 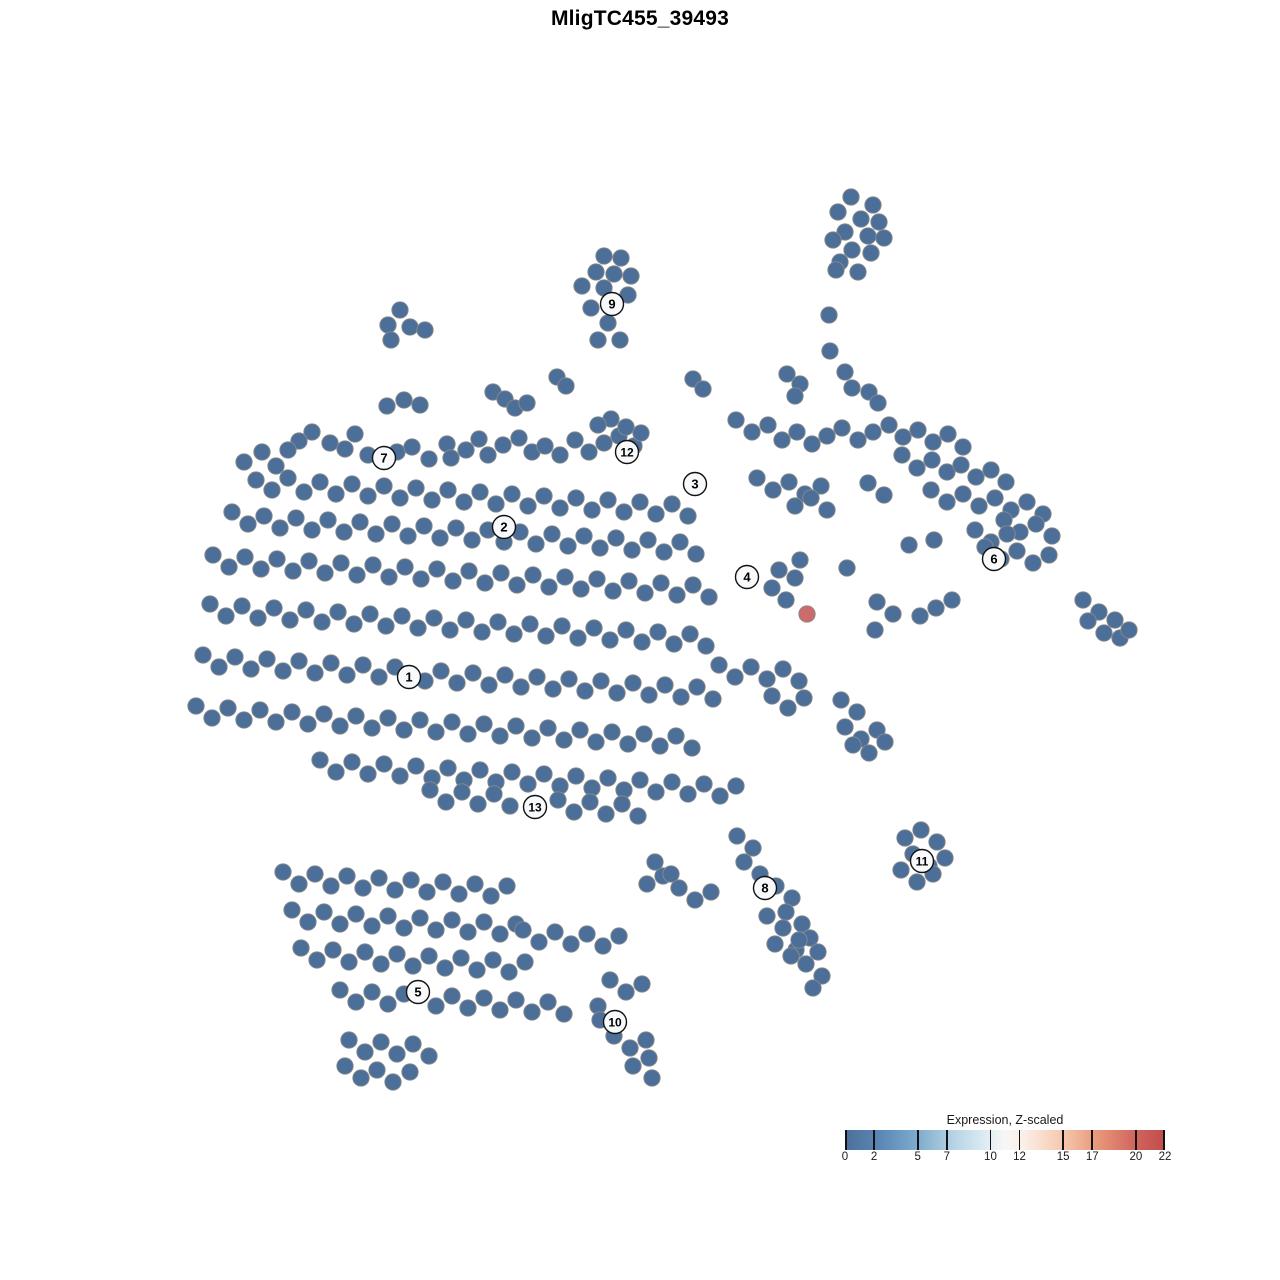 I want to click on cluster-label-text: 8, so click(x=764, y=888).